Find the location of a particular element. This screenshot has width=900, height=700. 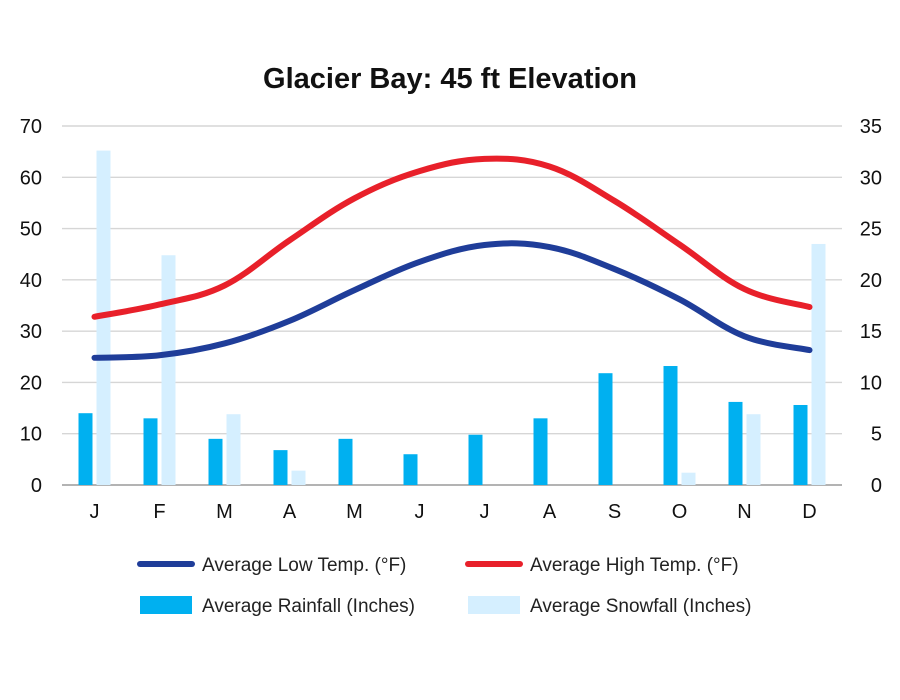

chart-title: Glacier Bay: 45 ft Elevation is located at coordinates (450, 79).